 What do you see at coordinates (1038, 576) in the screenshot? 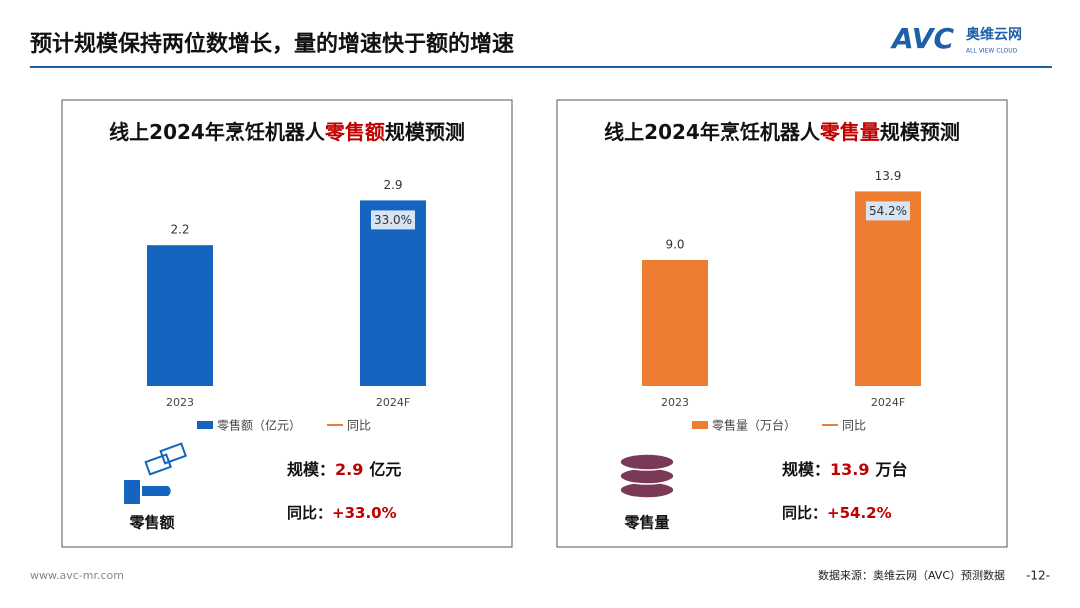
I see `page-number: -12-` at bounding box center [1038, 576].